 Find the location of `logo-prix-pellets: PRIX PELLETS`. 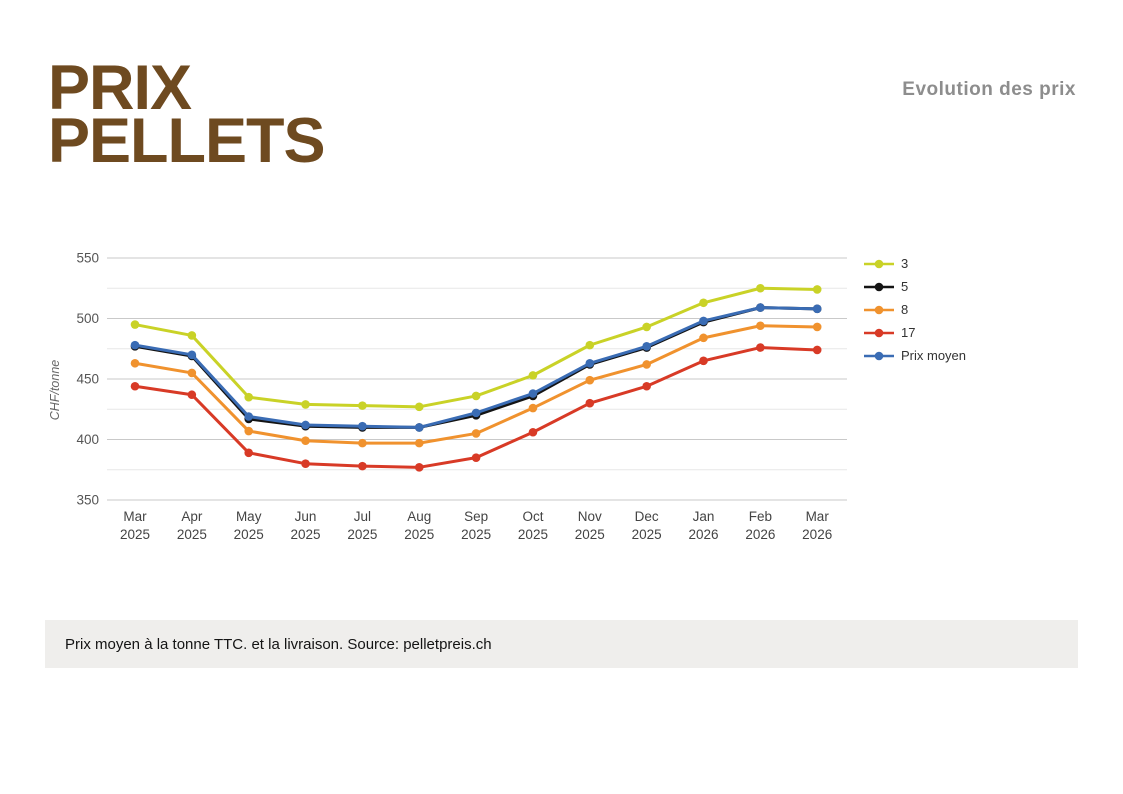

logo-prix-pellets: PRIX PELLETS is located at coordinates (187, 114).